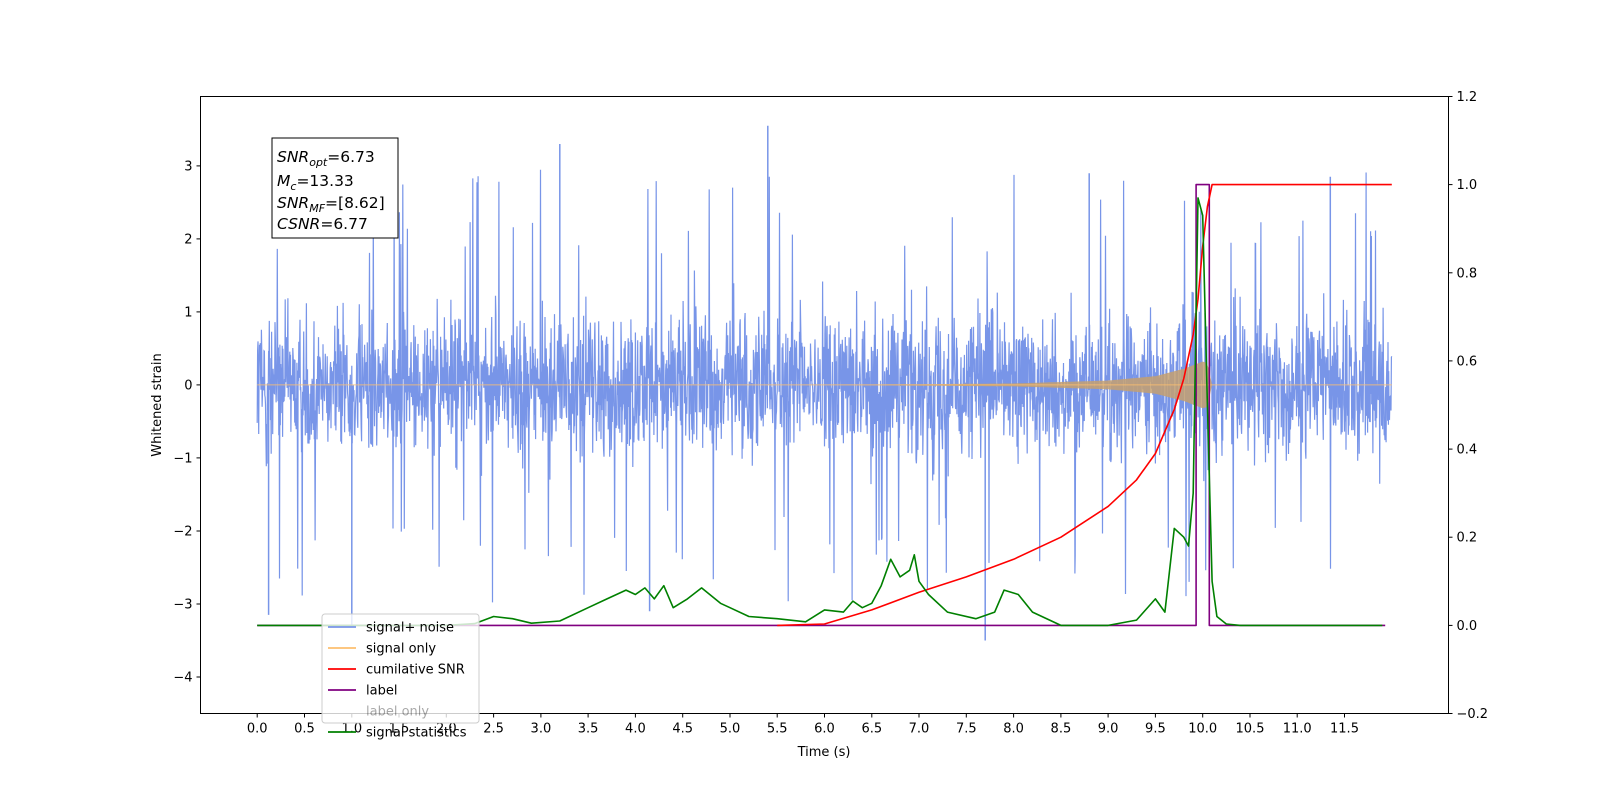  Describe the element at coordinates (1473, 714) in the screenshot. I see `y-right-tick-label: −0.2` at that location.